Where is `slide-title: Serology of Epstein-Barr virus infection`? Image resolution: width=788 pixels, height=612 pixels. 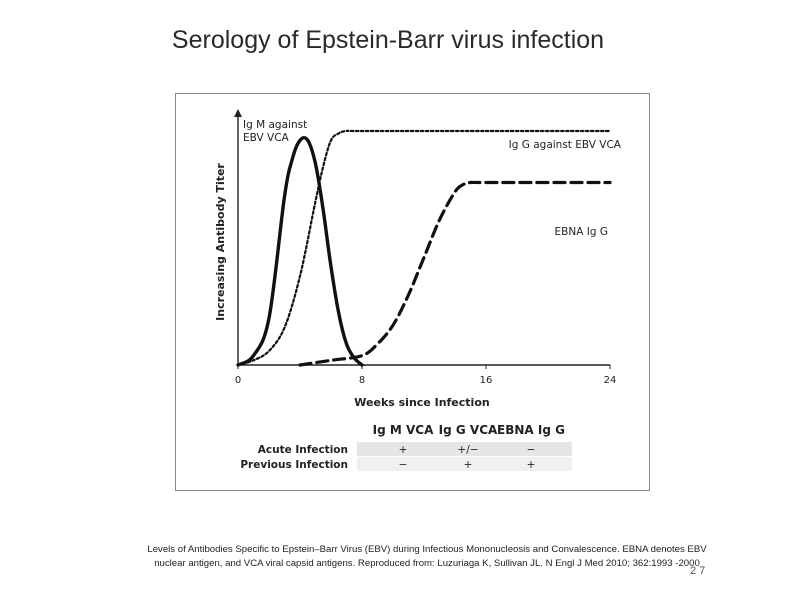
slide-title: Serology of Epstein-Barr virus infection is located at coordinates (388, 40).